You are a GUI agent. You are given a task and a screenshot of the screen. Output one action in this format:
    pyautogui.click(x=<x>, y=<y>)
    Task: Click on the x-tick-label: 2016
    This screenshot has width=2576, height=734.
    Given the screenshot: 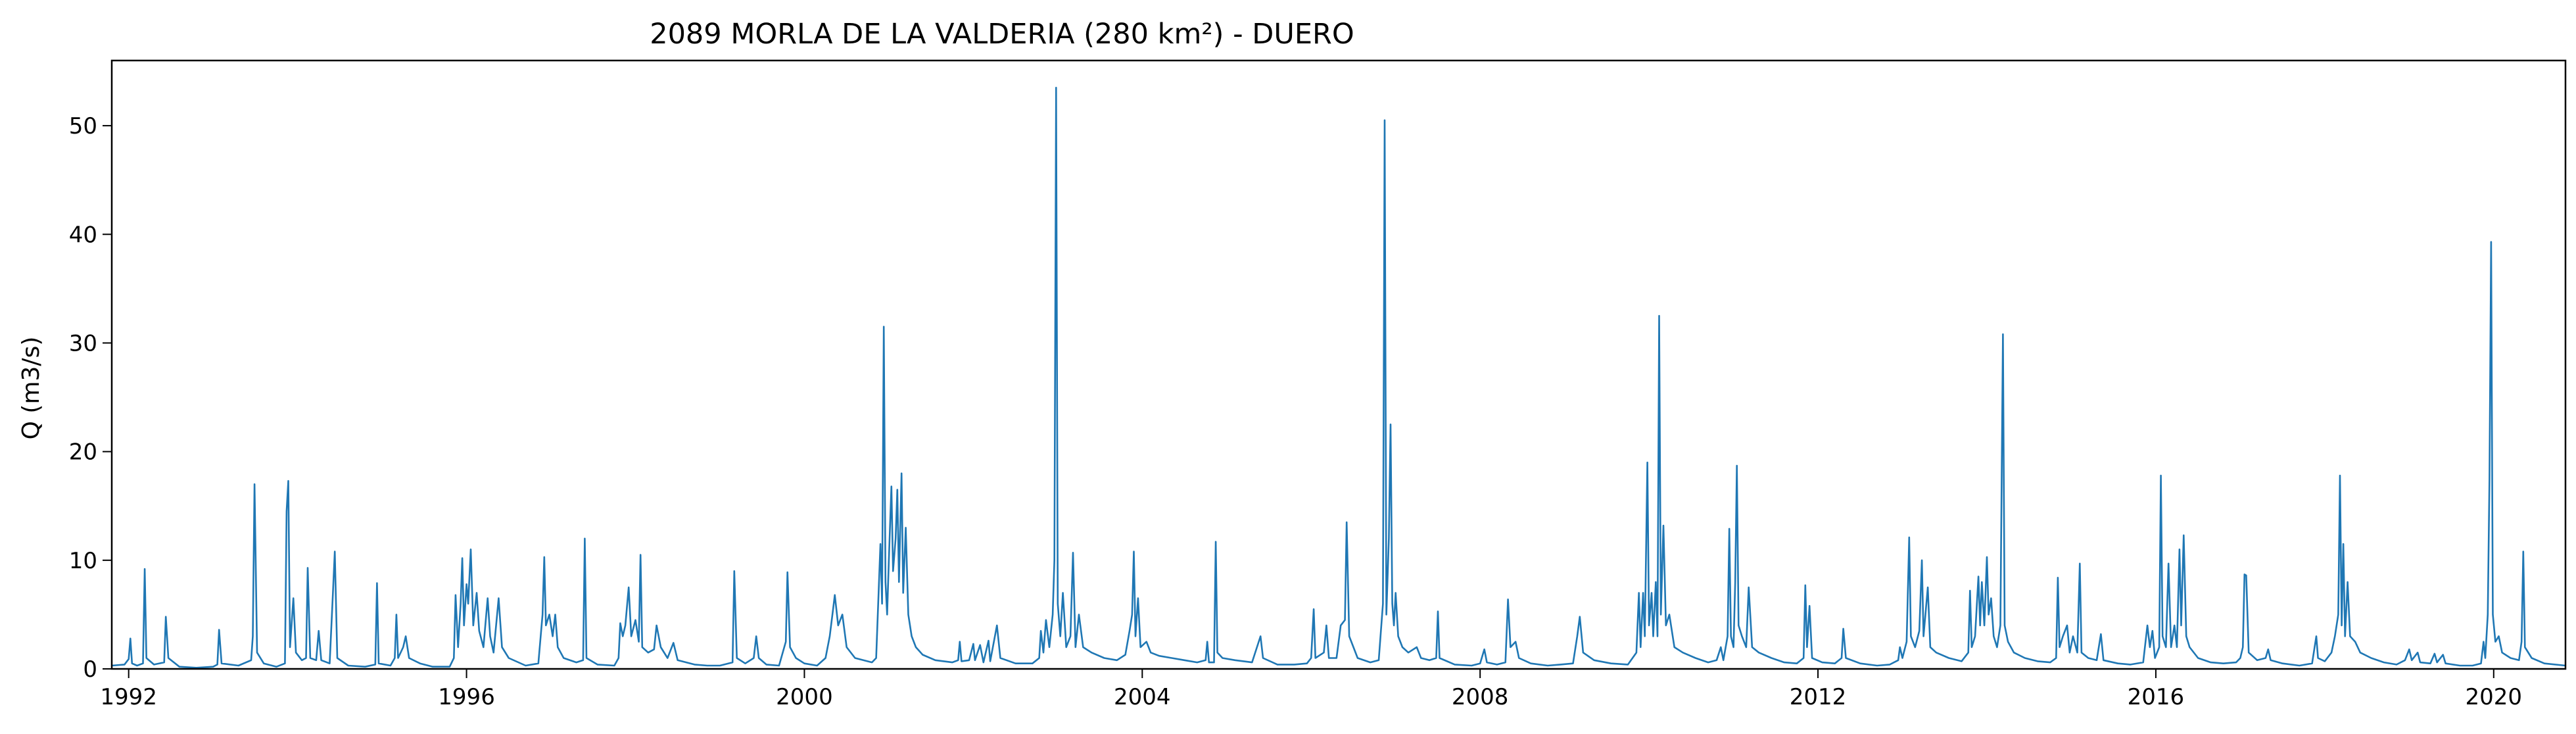 What is the action you would take?
    pyautogui.click(x=2156, y=697)
    